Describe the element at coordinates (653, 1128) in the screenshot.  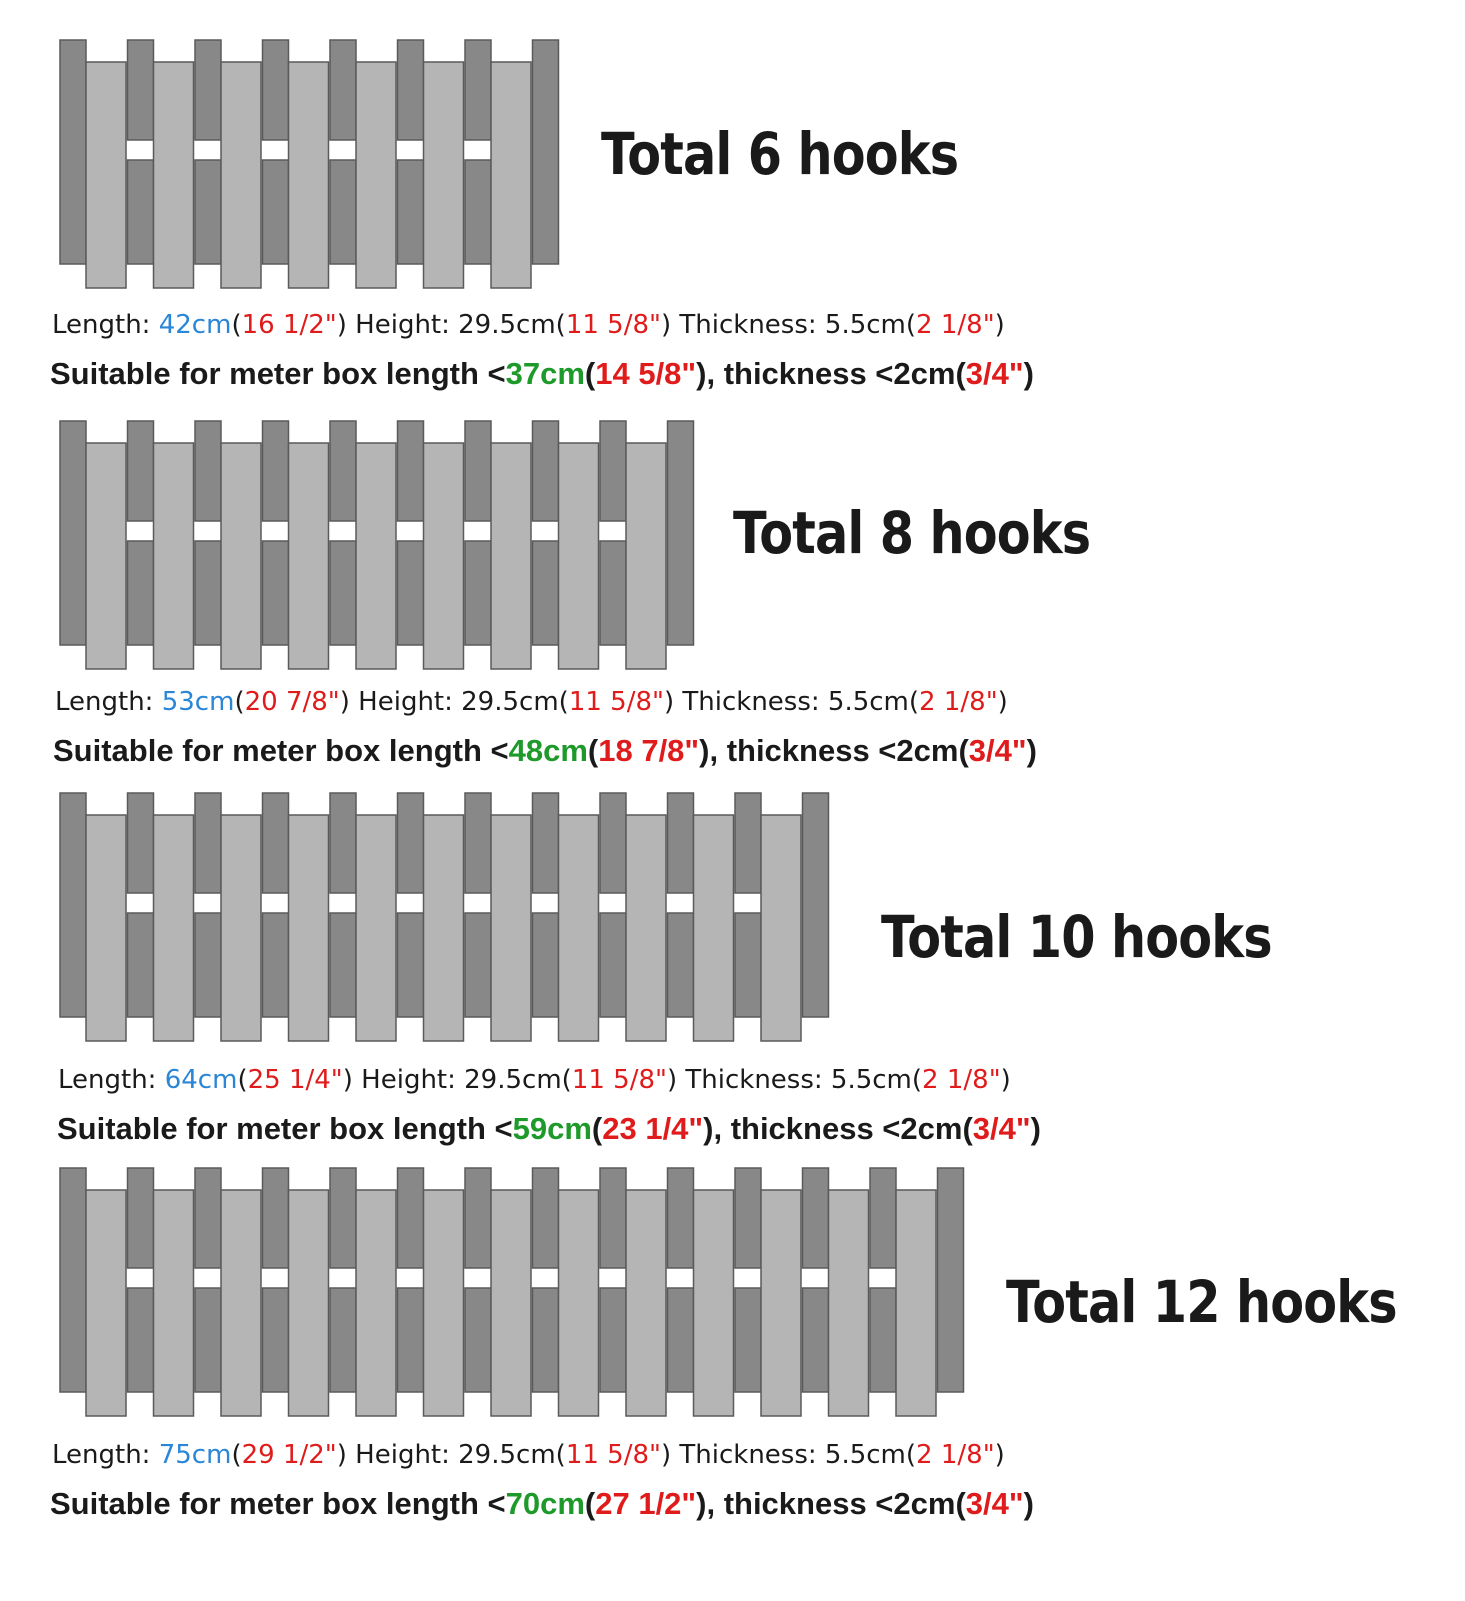
I see `suit-length-in: 23 1/4"` at that location.